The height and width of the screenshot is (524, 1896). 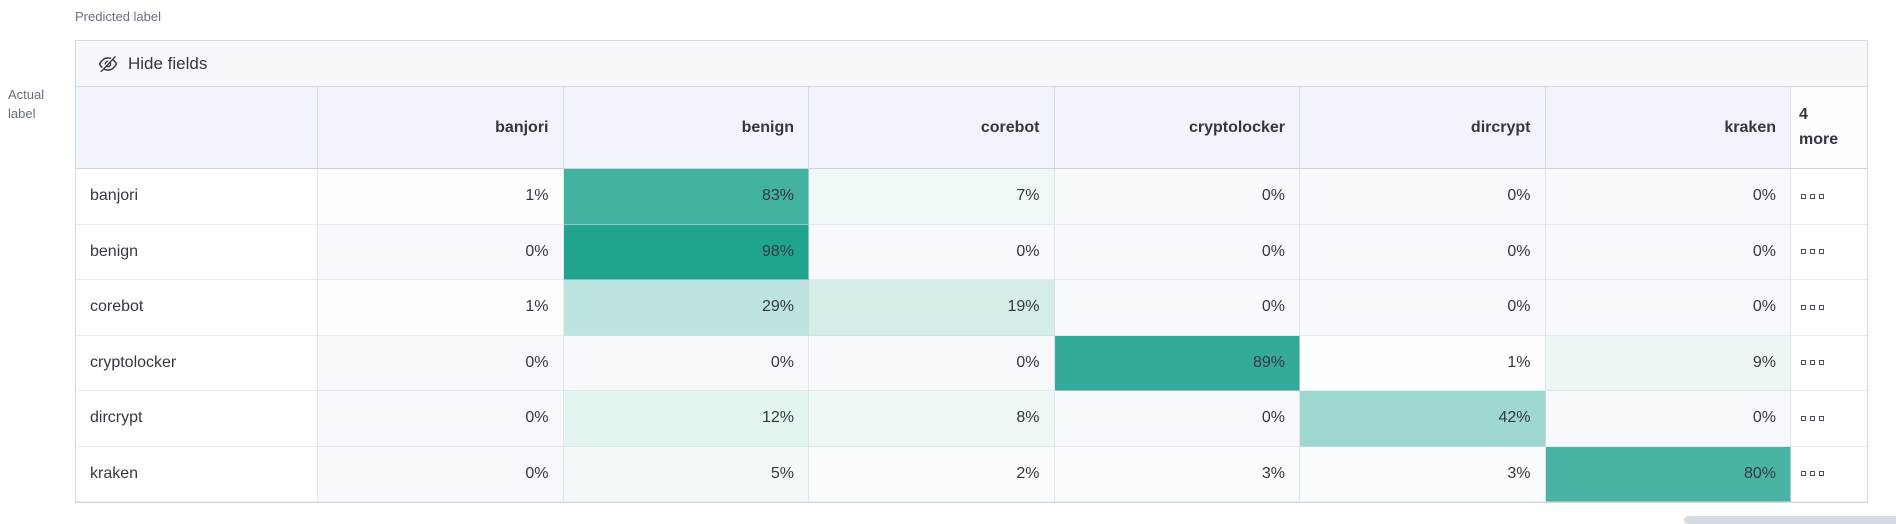 What do you see at coordinates (1423, 474) in the screenshot?
I see `matrix-cell-kraken-dircrypt: 3%` at bounding box center [1423, 474].